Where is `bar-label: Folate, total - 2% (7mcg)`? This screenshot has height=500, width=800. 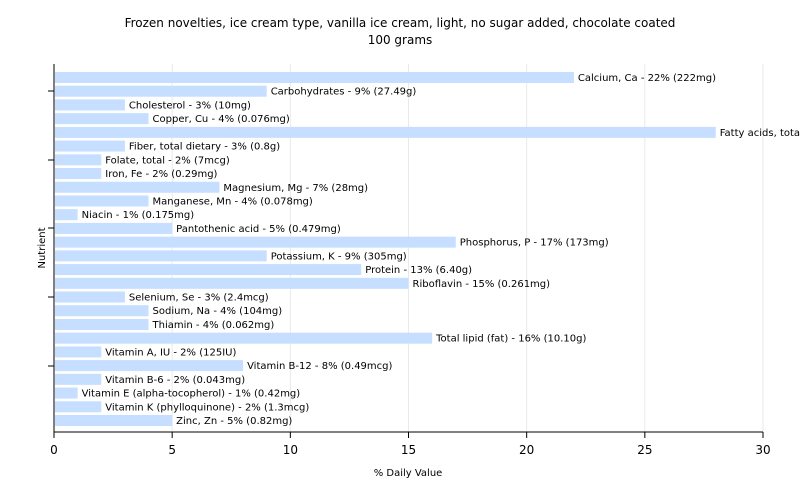
bar-label: Folate, total - 2% (7mcg) is located at coordinates (167, 160).